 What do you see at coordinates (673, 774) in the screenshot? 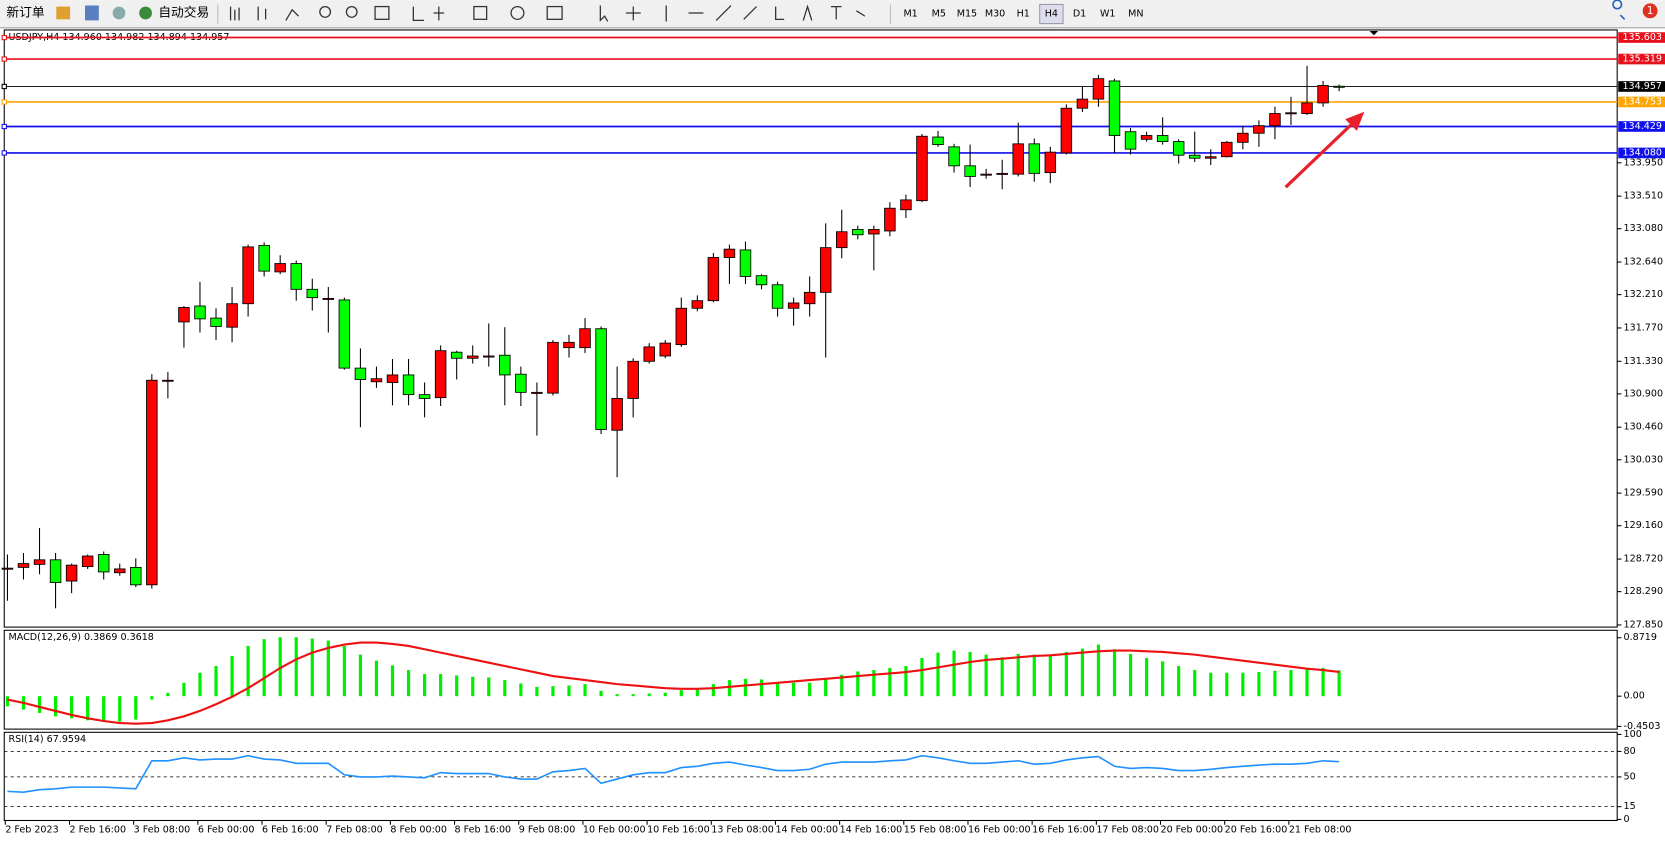
I see `rsi-line` at bounding box center [673, 774].